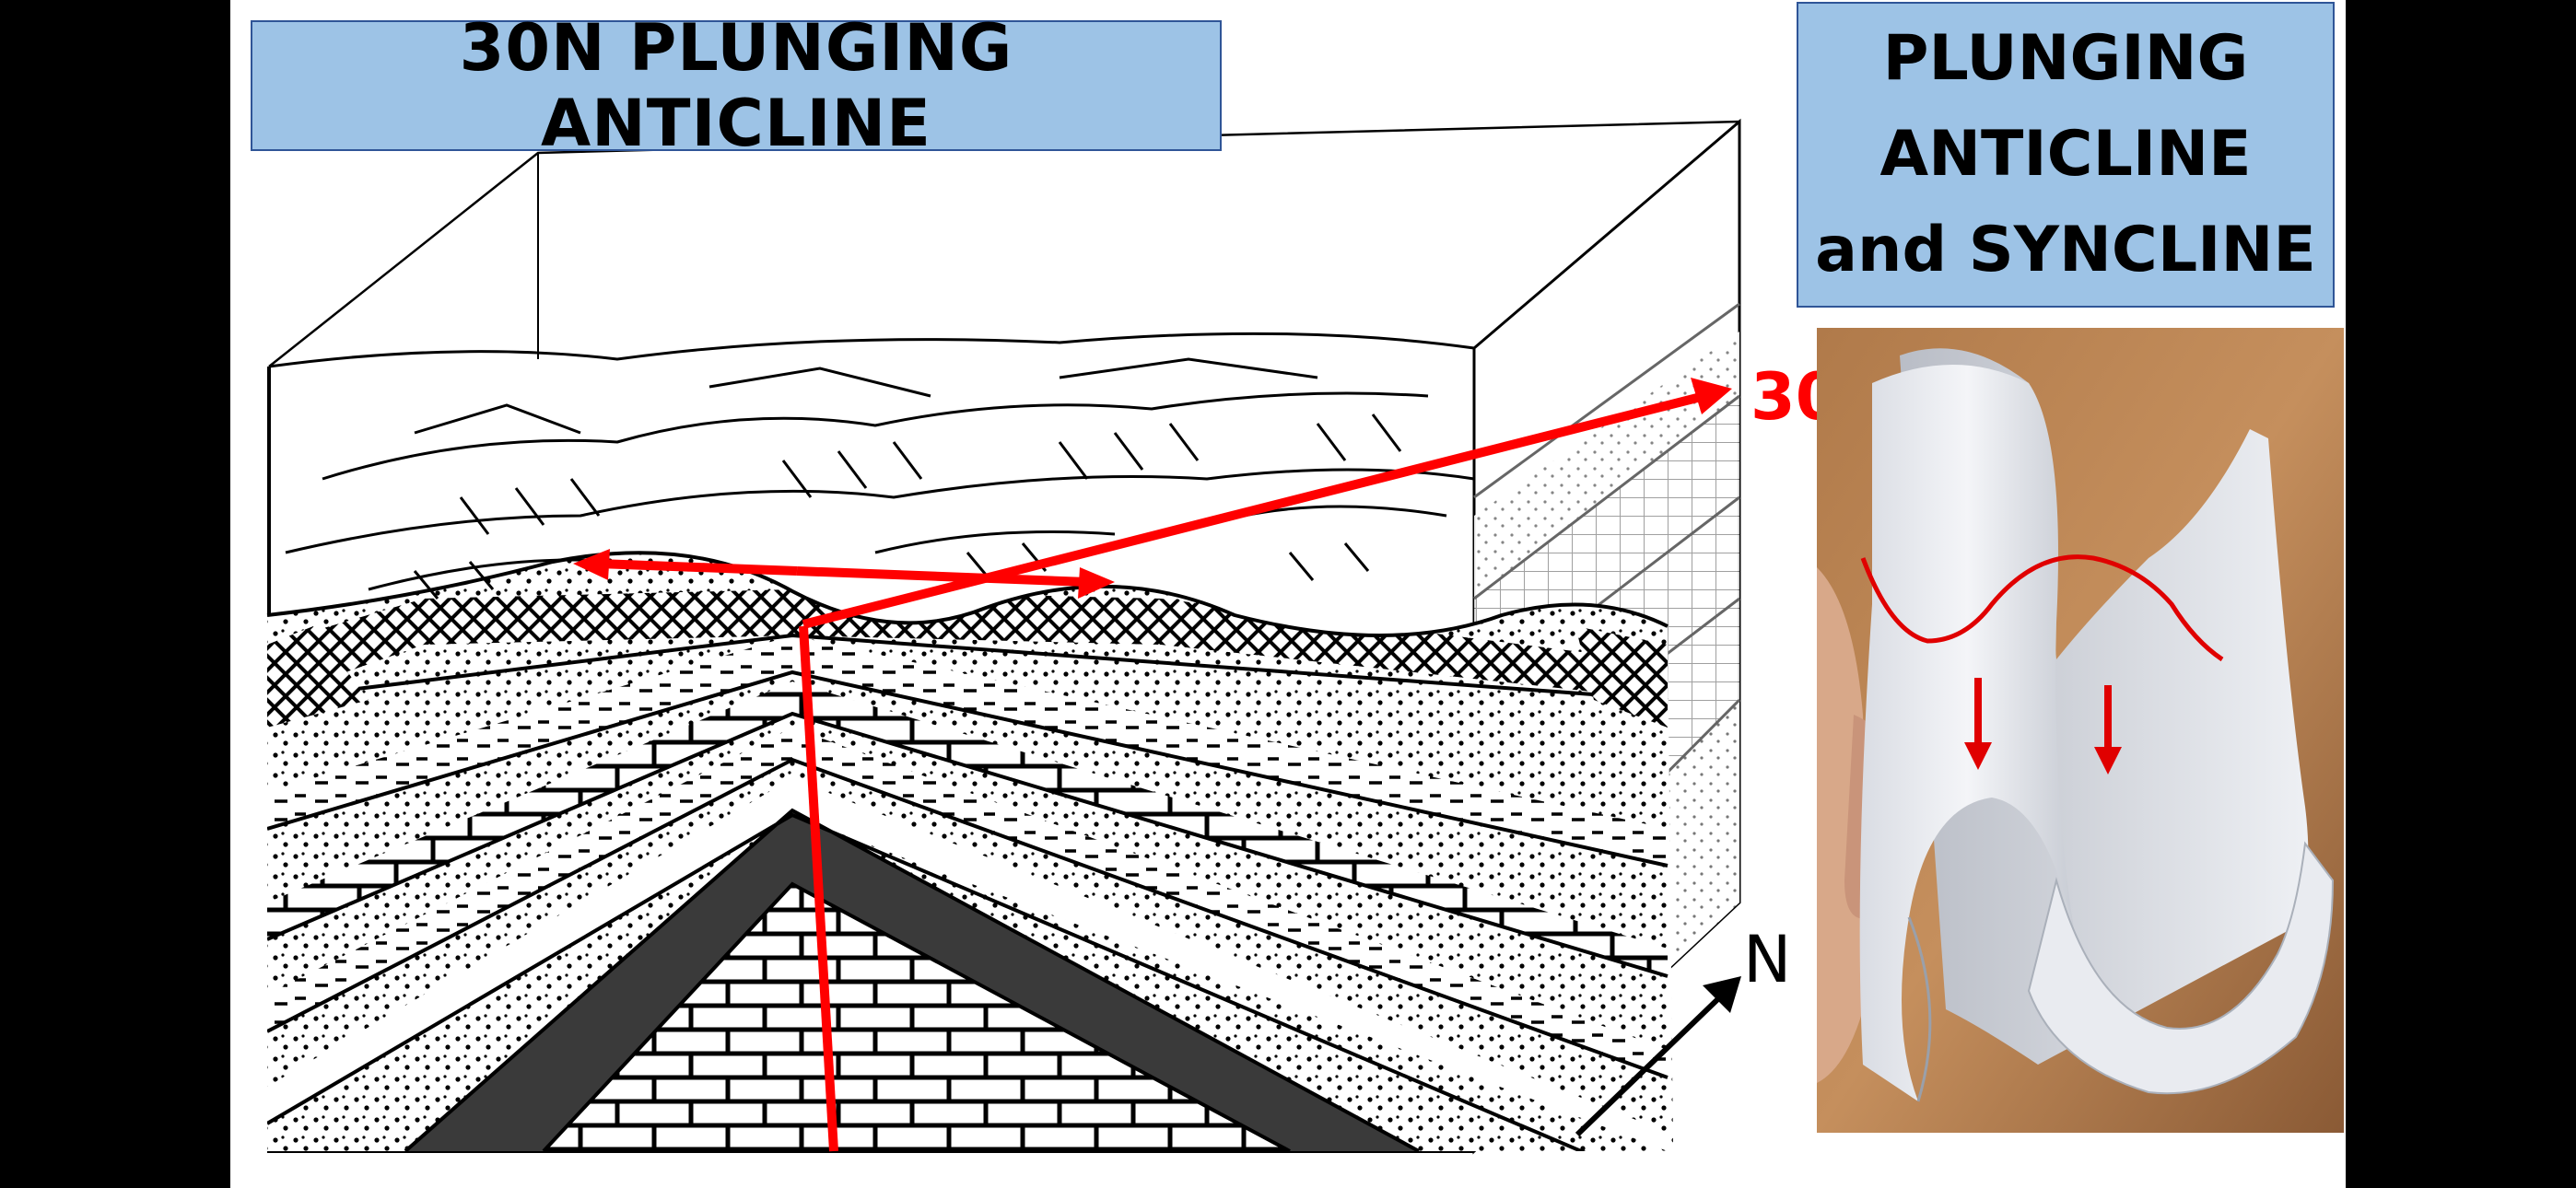 This screenshot has width=2576, height=1188. What do you see at coordinates (1767, 959) in the screenshot?
I see `north-label: N` at bounding box center [1767, 959].